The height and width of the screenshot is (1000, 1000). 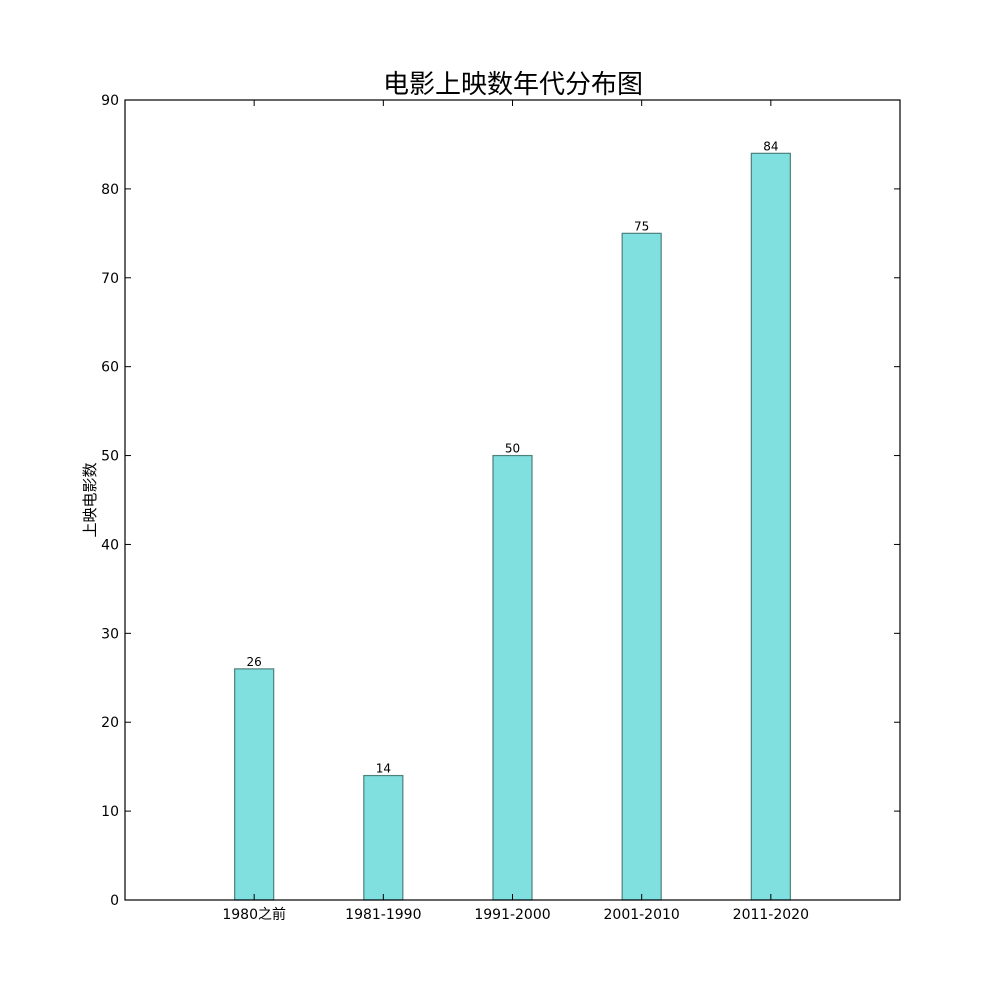 I want to click on bar-value-label: 75, so click(x=641, y=226).